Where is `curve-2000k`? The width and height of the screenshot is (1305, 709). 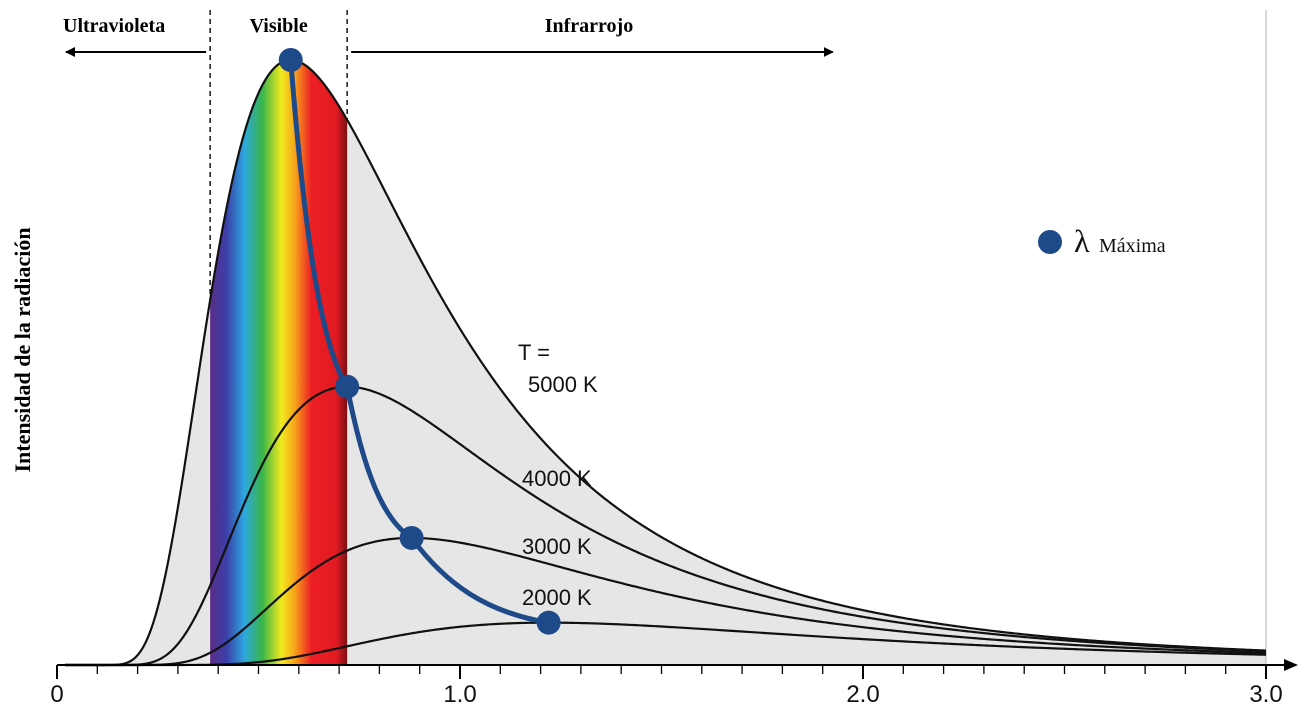
curve-2000k is located at coordinates (666, 644).